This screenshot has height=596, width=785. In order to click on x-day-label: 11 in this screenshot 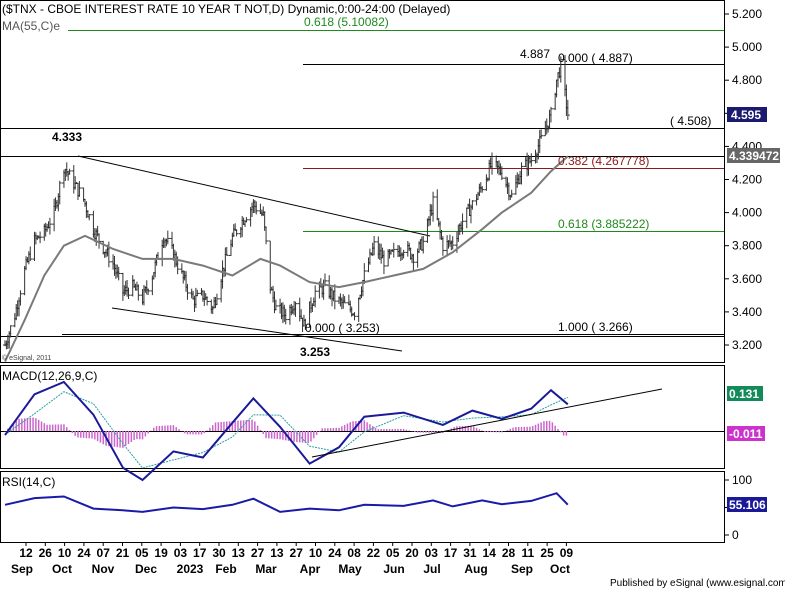, I will do `click(527, 553)`.